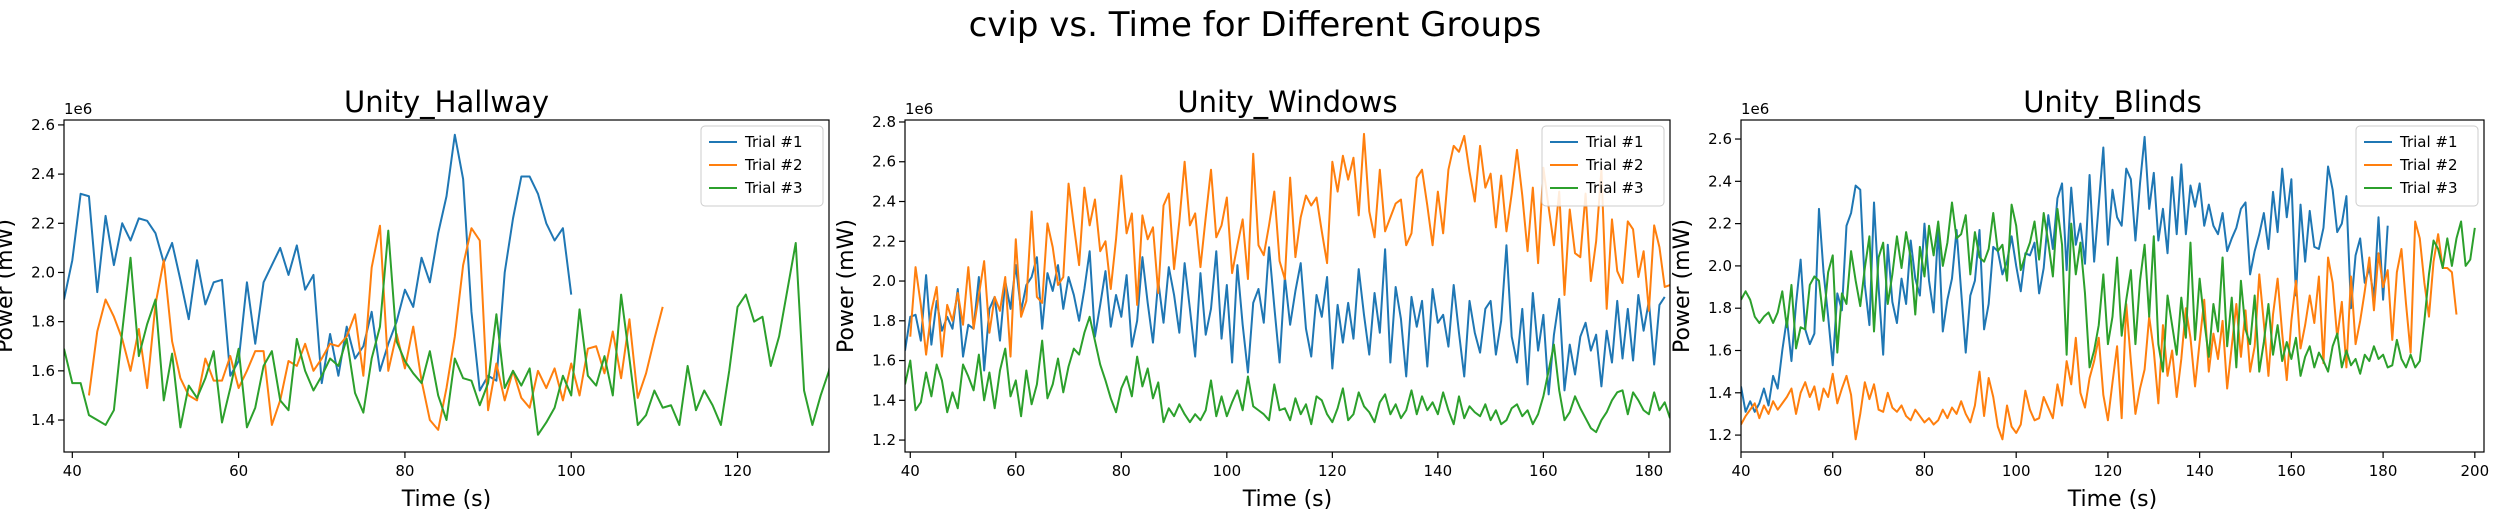 The image size is (2511, 511). Describe the element at coordinates (884, 122) in the screenshot. I see `y-tick-label: 2.8` at that location.